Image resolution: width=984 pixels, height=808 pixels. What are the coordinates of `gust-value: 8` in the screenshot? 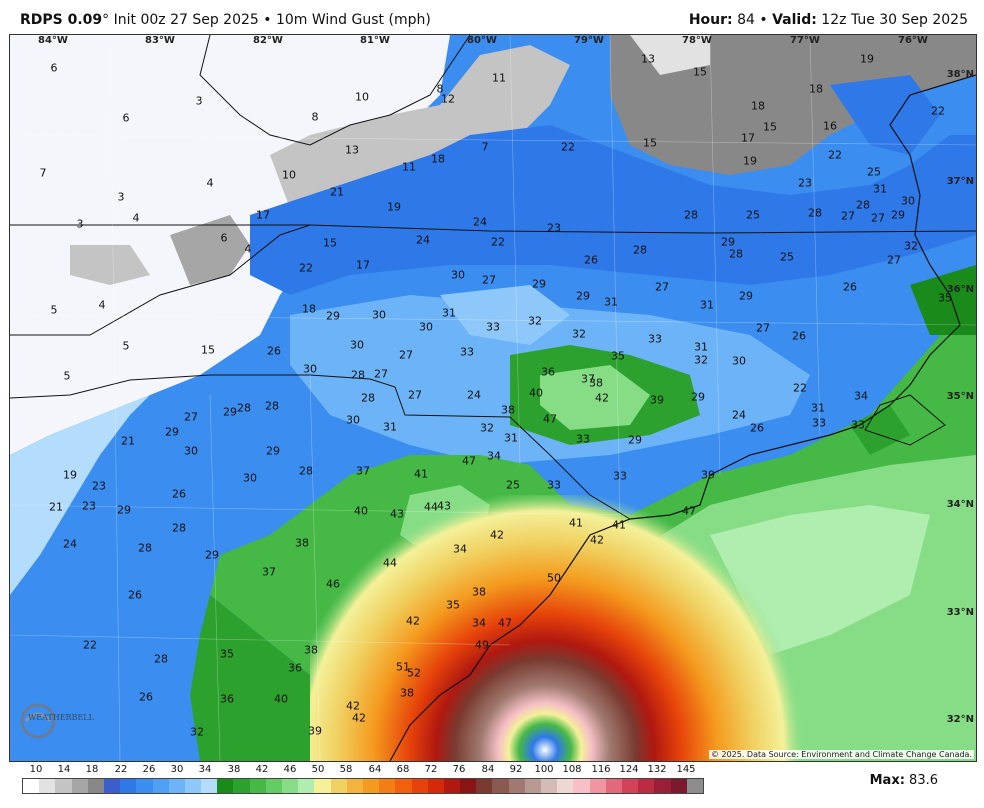 It's located at (315, 117).